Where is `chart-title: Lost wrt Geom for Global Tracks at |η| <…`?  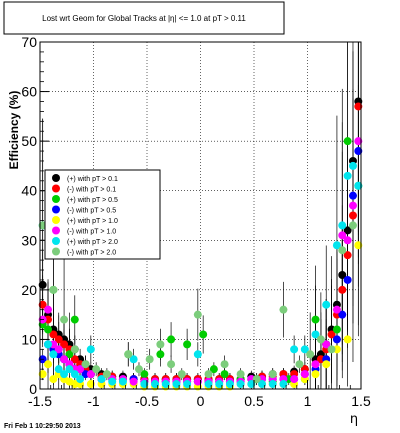 chart-title: Lost wrt Geom for Global Tracks at |η| <… is located at coordinates (144, 18).